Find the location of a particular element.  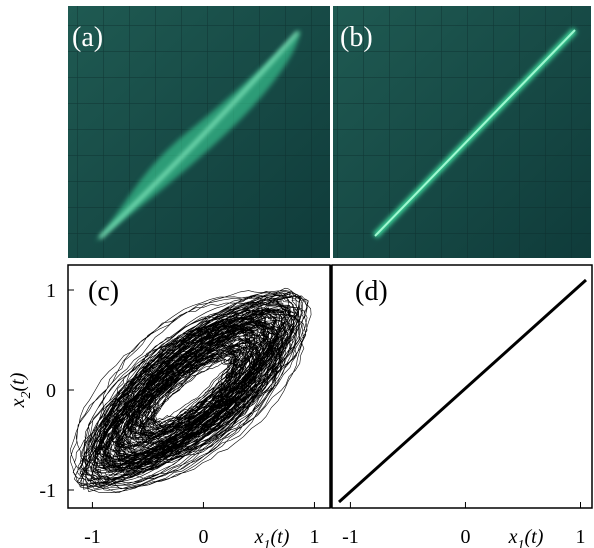

y-tick-label: -1 is located at coordinates (47, 491).